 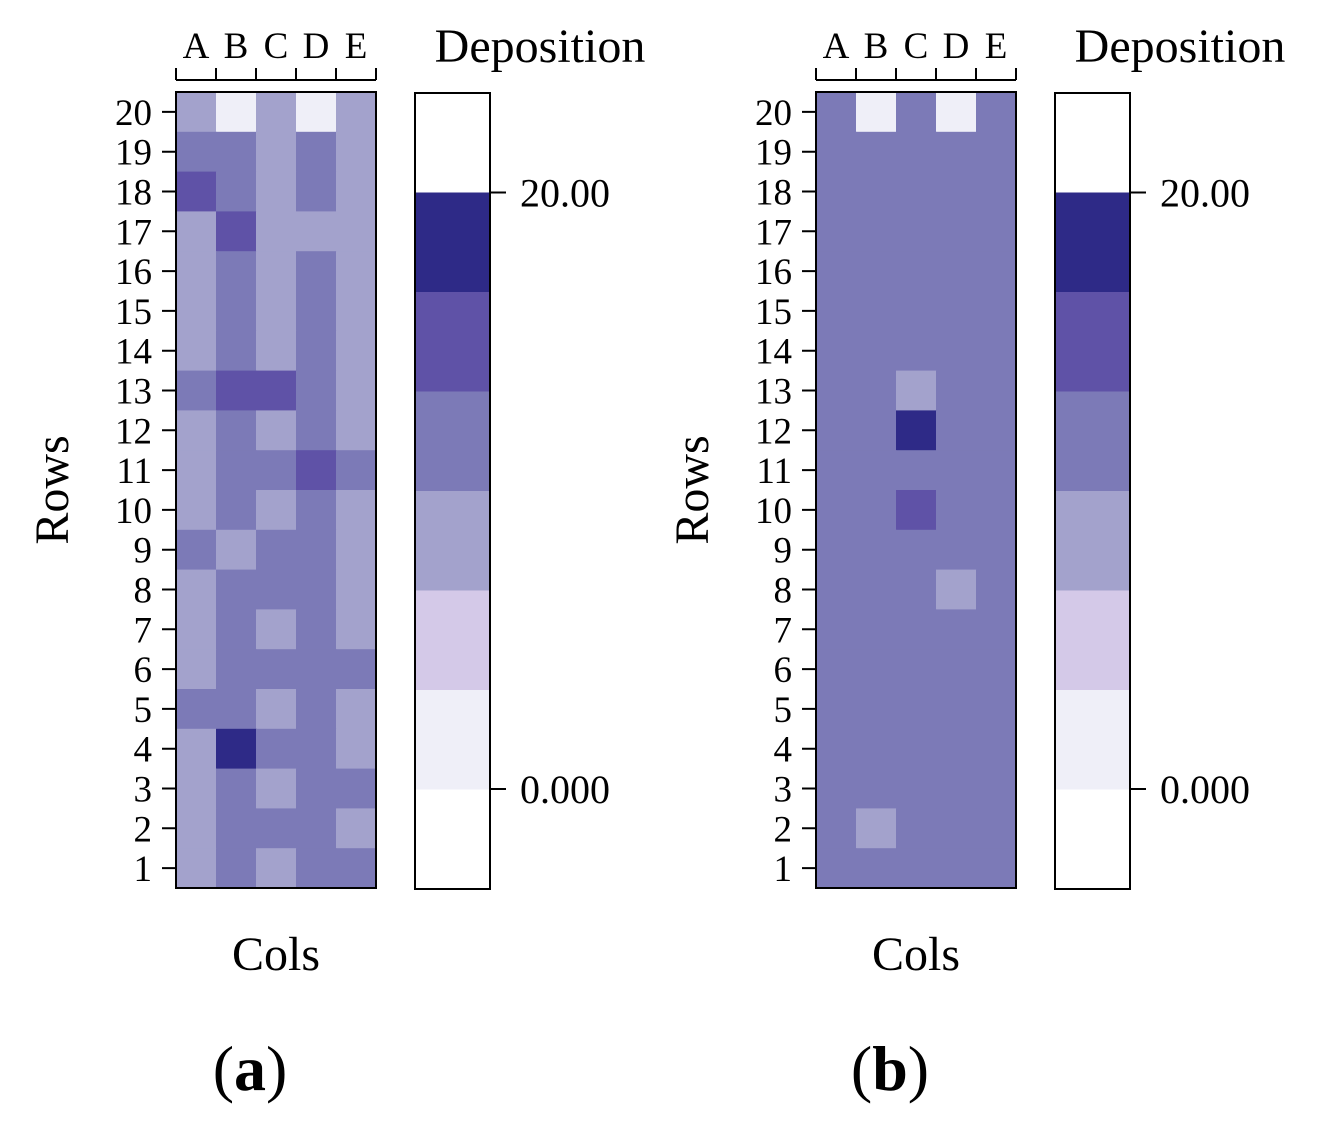 I want to click on legend-frame, so click(x=452, y=491).